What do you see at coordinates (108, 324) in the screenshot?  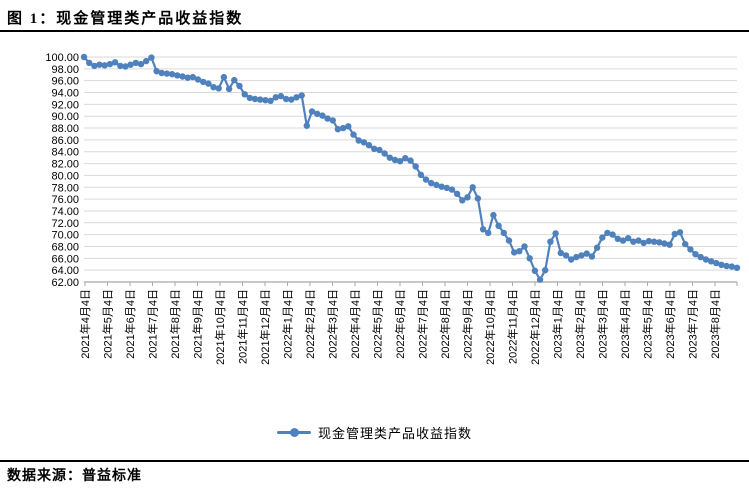 I see `x-tick-label: 2021年5月4日` at bounding box center [108, 324].